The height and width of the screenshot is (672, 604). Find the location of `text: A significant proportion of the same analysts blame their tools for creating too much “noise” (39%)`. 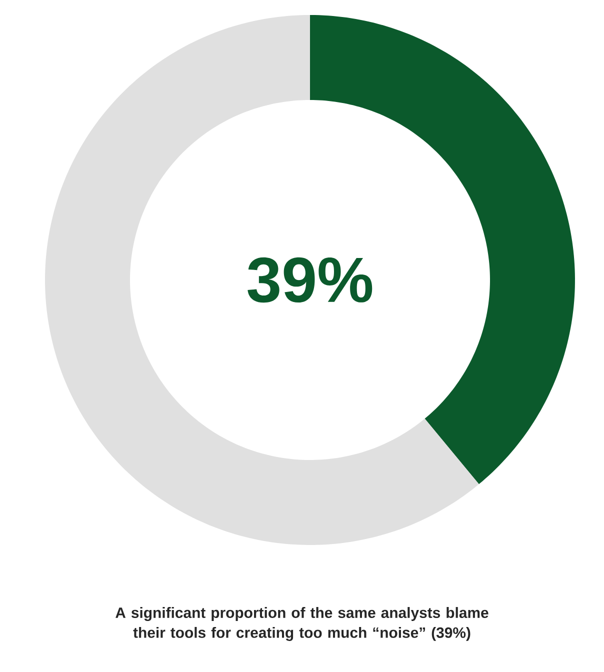

text: A significant proportion of the same analysts blame their tools for creating too much “noise” (39%) is located at coordinates (302, 624).